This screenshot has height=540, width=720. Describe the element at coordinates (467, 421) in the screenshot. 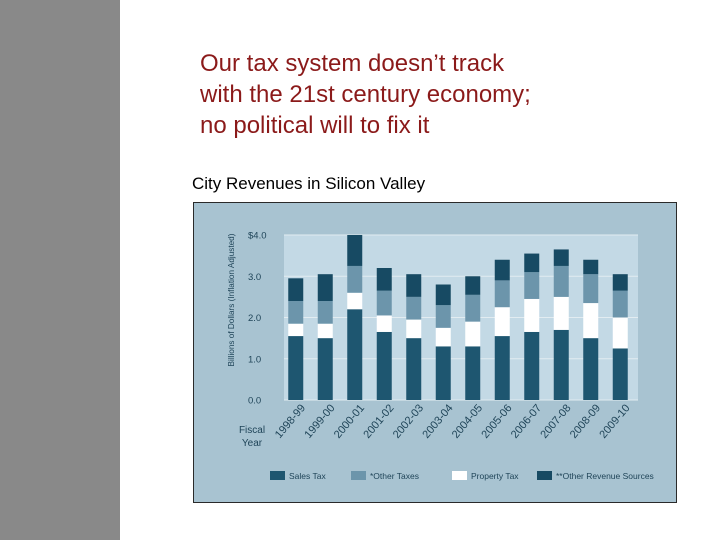

I see `x-tick-label: 2004-05` at that location.